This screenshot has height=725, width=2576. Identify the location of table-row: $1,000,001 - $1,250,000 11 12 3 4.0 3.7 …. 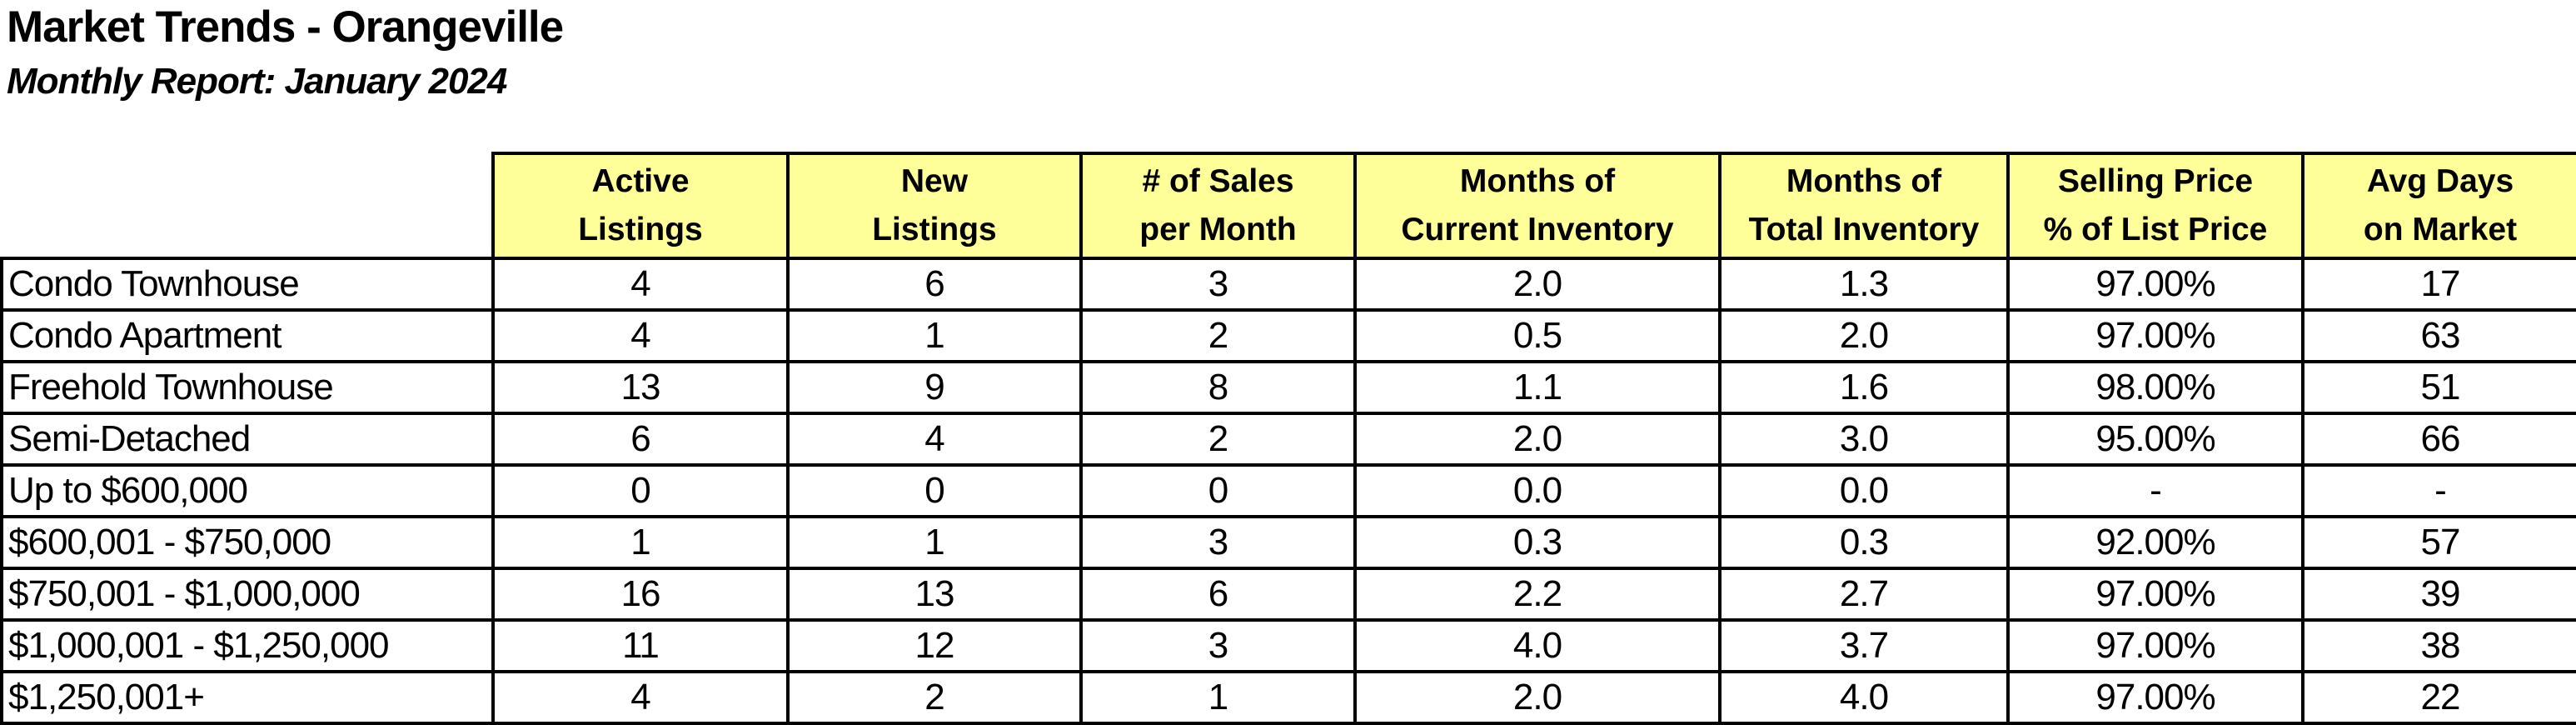
(1288, 645).